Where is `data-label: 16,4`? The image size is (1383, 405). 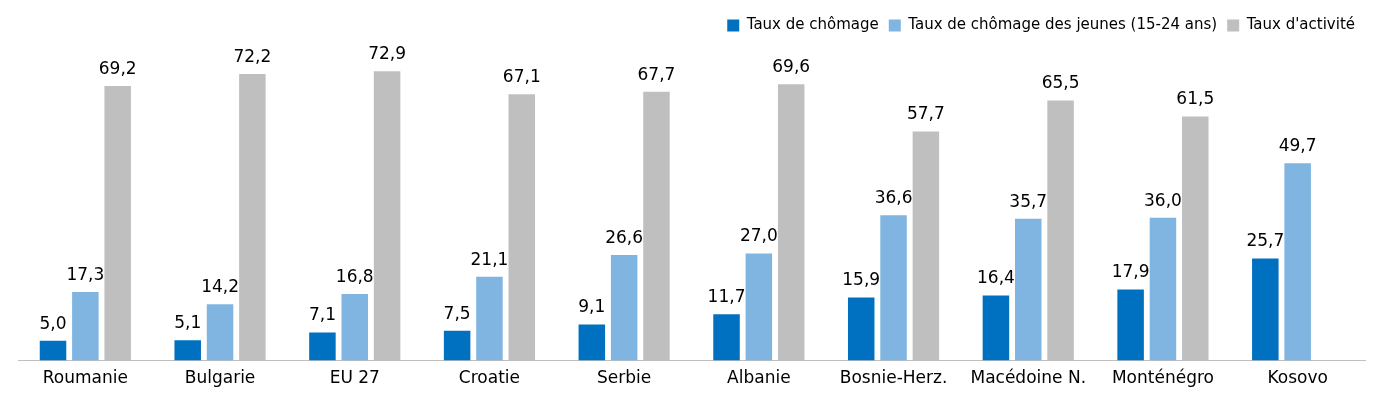 data-label: 16,4 is located at coordinates (995, 277).